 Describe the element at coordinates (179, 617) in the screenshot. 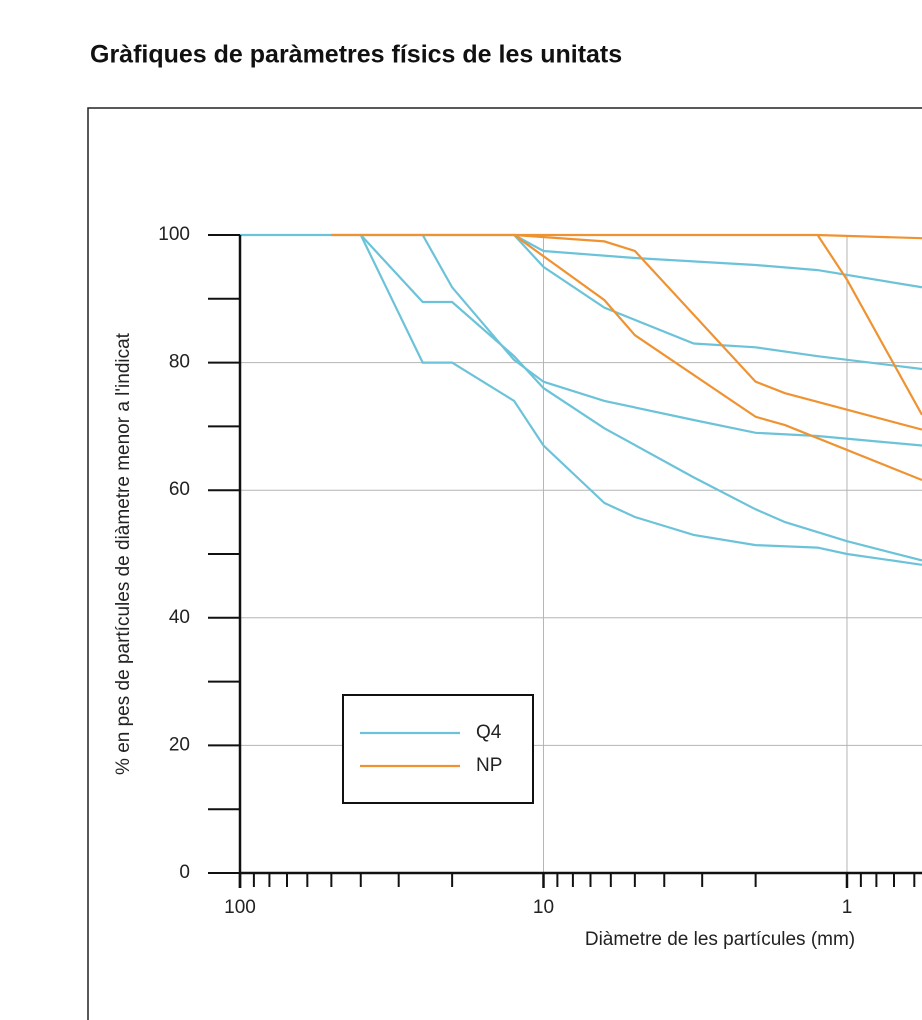

I see `y-tick-label: 40` at that location.